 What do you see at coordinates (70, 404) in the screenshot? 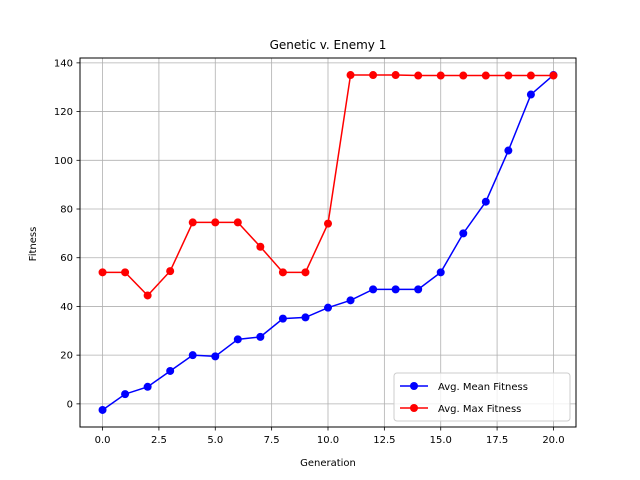
I see `y-tick-label: 0` at bounding box center [70, 404].